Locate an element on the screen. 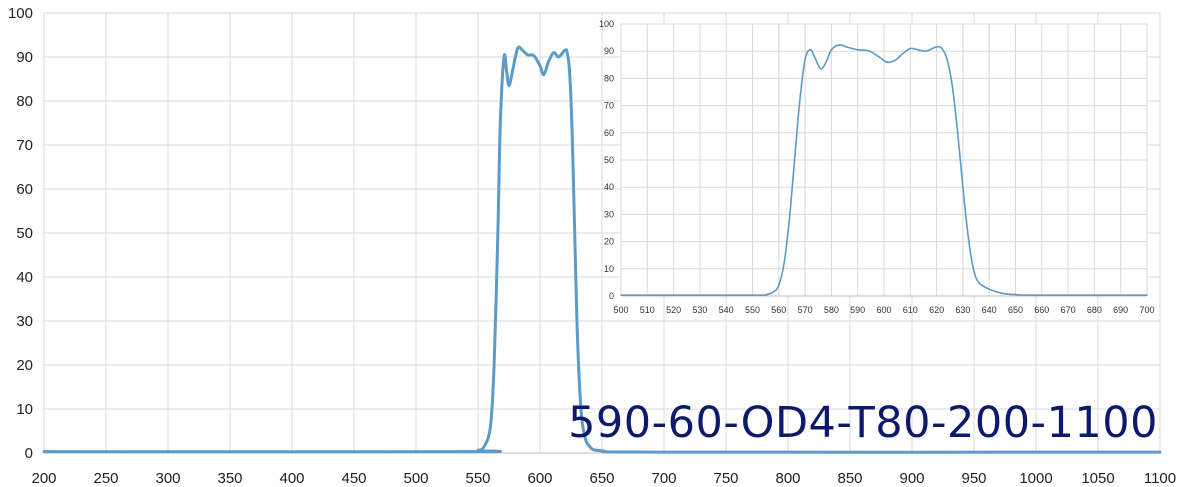  inset-x-tick-label: 630 is located at coordinates (962, 310).